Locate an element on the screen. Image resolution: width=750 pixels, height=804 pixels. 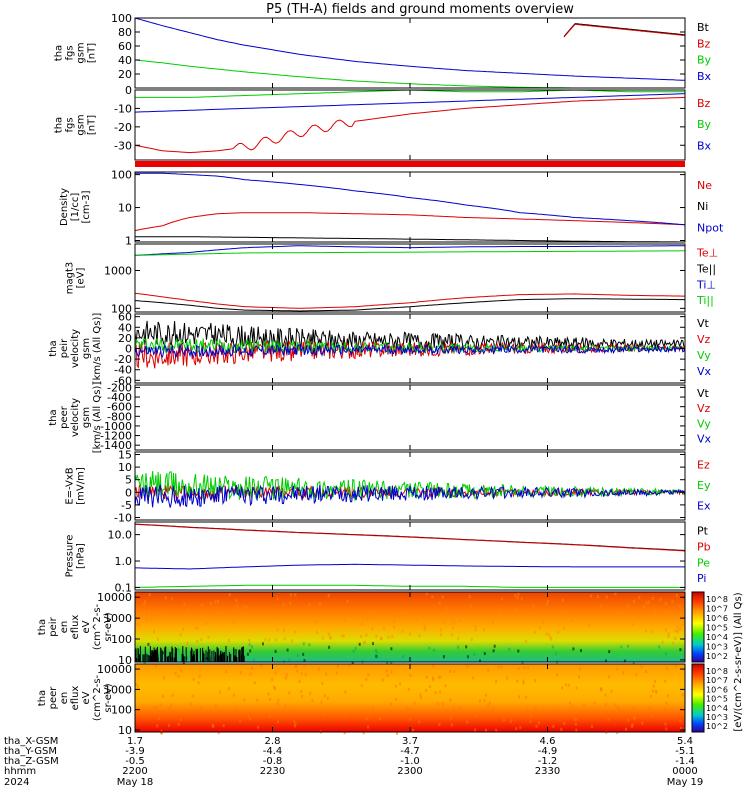
y-tick-label: -1000 is located at coordinates (116, 426).